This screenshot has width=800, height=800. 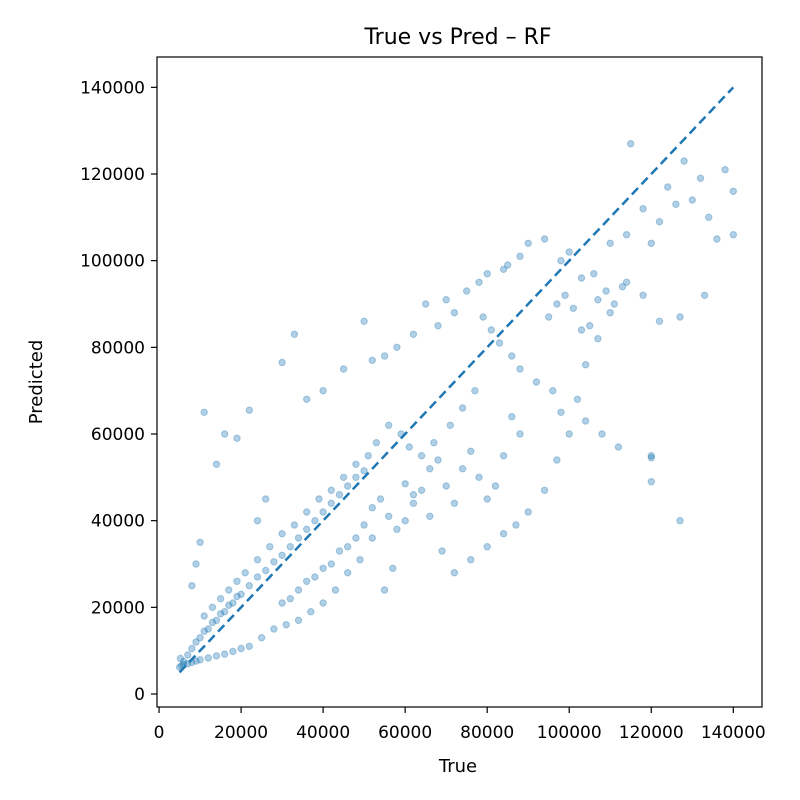 I want to click on x-tick-label: 80000, so click(x=487, y=733).